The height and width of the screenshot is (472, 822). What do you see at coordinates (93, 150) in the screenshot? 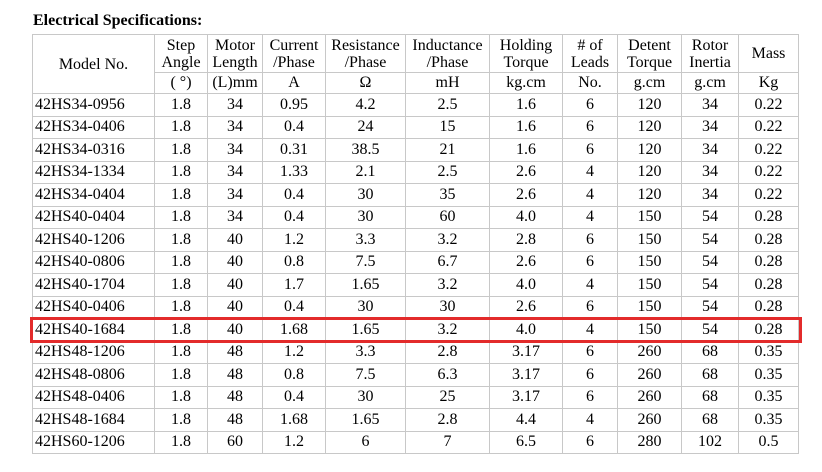
I see `cell-model-no: 42HS34-0316` at bounding box center [93, 150].